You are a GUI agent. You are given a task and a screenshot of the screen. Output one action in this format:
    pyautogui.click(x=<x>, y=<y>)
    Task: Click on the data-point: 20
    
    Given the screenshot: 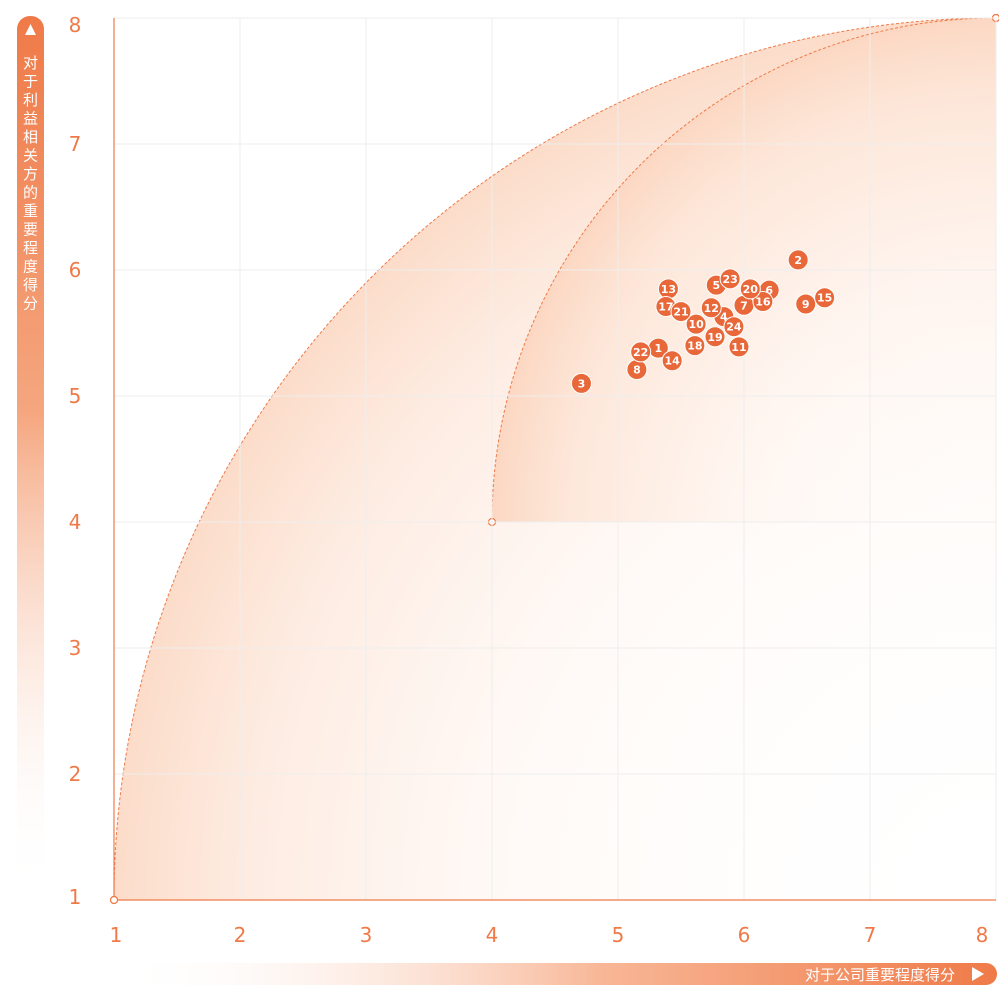 What is the action you would take?
    pyautogui.click(x=750, y=289)
    